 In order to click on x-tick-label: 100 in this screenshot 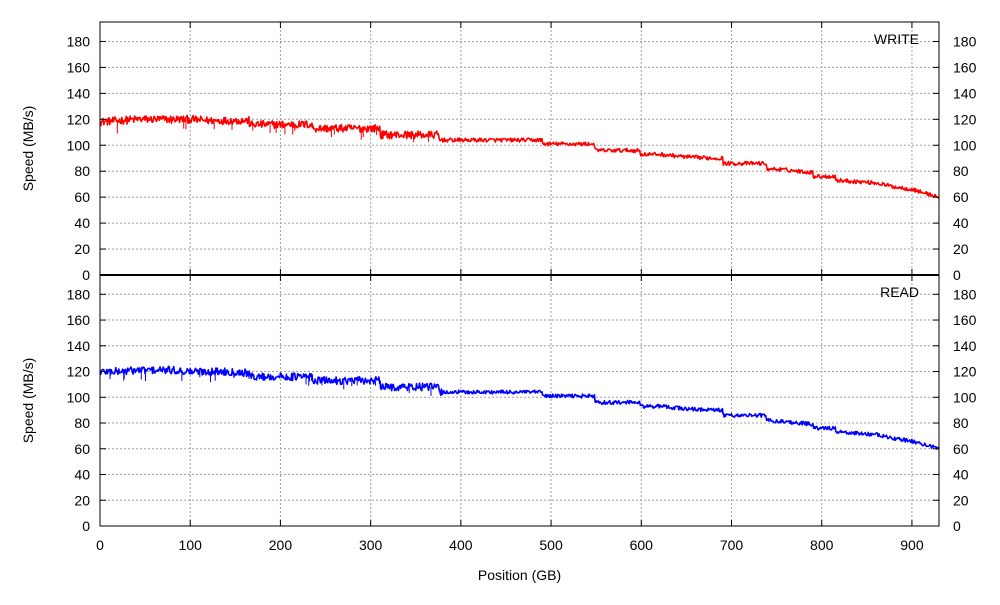, I will do `click(191, 545)`.